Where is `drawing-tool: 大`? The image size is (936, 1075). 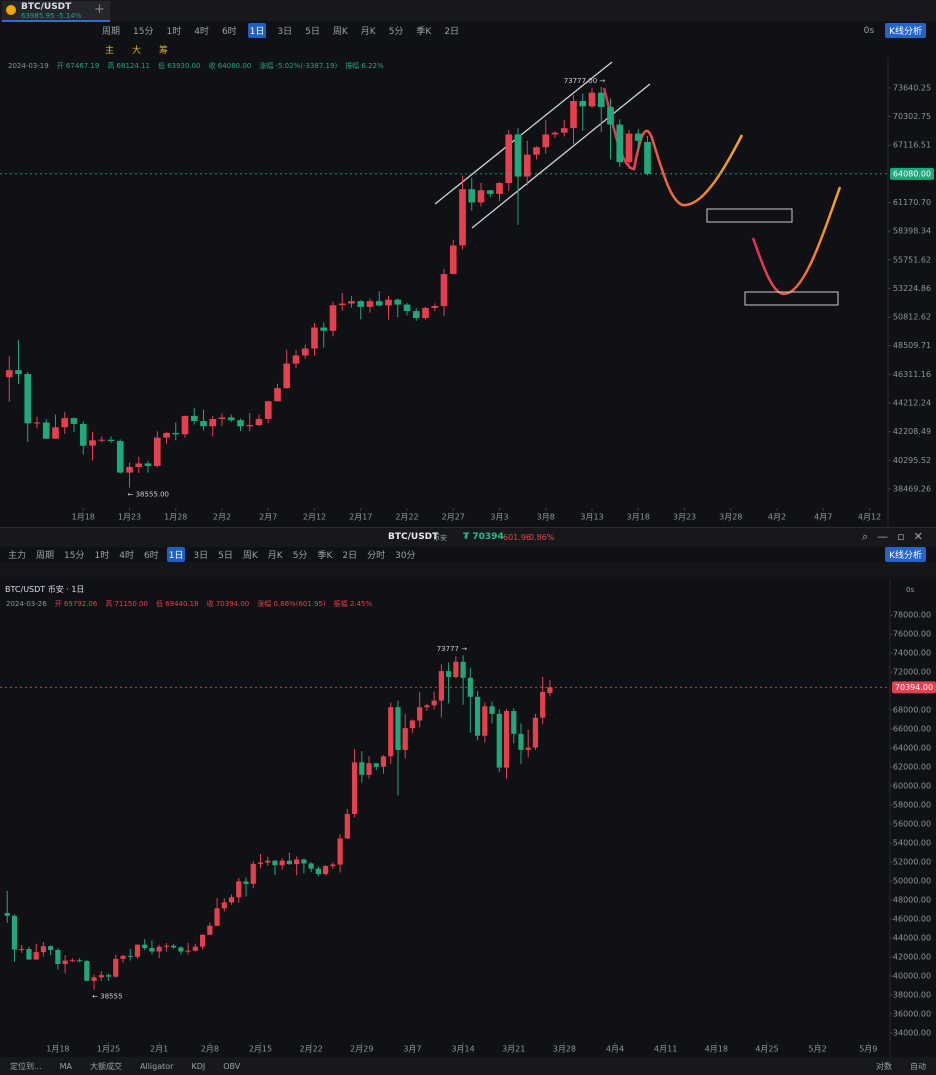
drawing-tool: 大 is located at coordinates (137, 51).